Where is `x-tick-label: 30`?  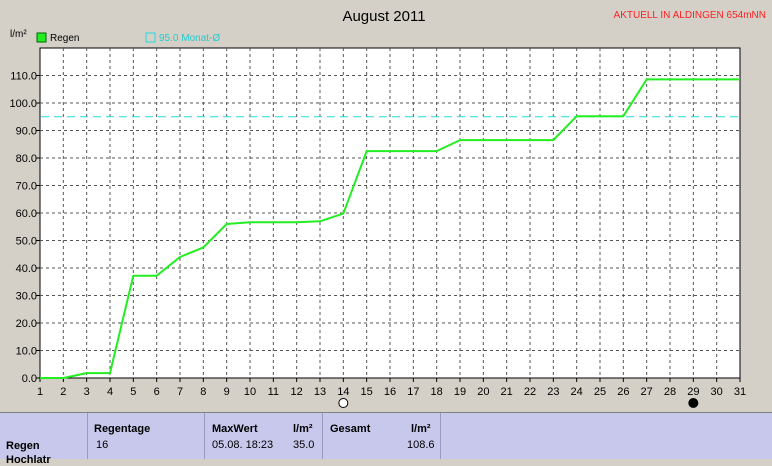
x-tick-label: 30 is located at coordinates (717, 392).